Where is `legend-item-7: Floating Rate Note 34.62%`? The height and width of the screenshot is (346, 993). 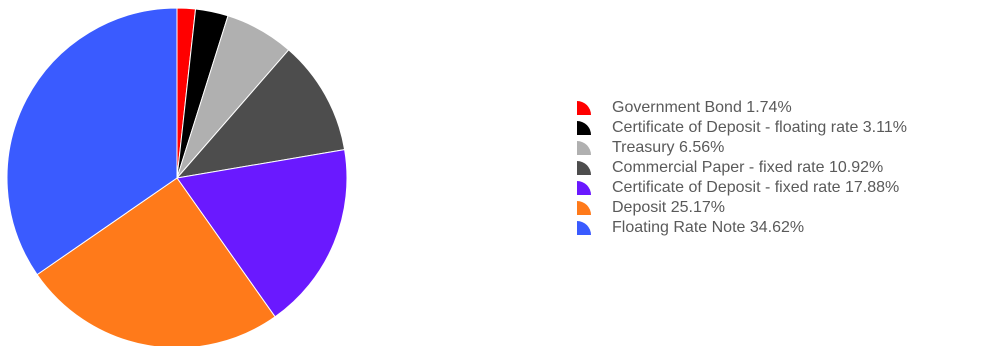
legend-item-7: Floating Rate Note 34.62% is located at coordinates (741, 228).